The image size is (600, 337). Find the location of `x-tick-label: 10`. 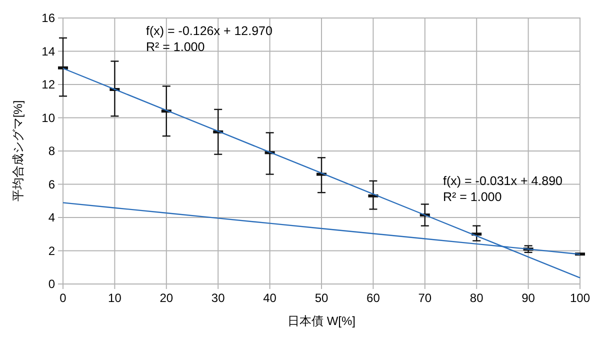

x-tick-label: 10 is located at coordinates (115, 298).